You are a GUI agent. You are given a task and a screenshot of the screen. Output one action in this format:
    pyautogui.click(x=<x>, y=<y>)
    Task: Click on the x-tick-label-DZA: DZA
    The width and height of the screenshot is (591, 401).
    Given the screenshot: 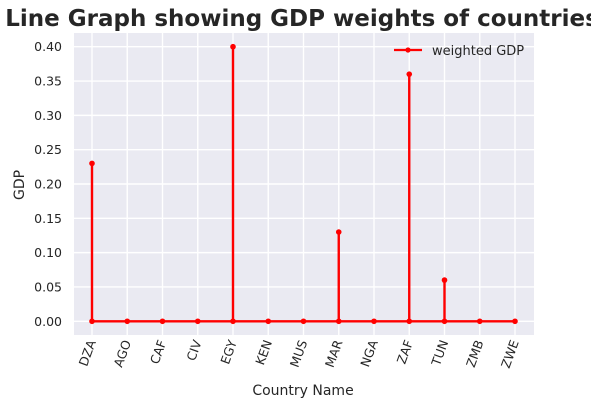 What is the action you would take?
    pyautogui.click(x=87, y=352)
    